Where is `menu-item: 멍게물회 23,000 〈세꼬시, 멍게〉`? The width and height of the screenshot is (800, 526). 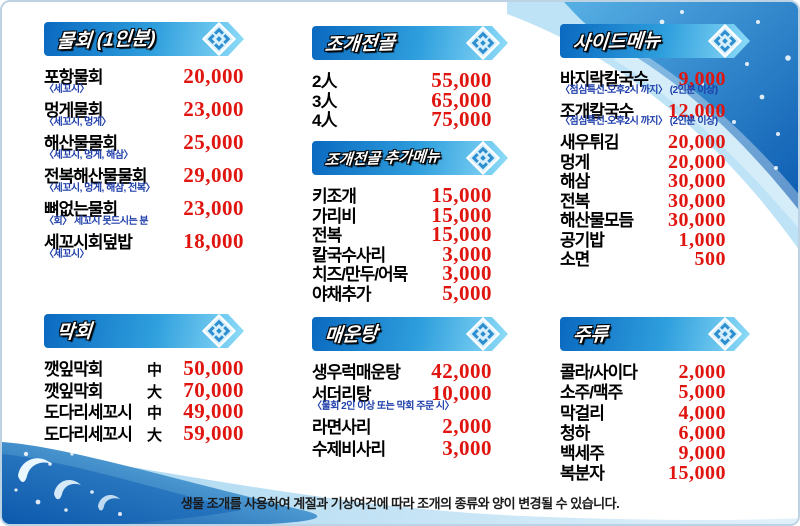 menu-item: 멍게물회 23,000 〈세꼬시, 멍게〉 is located at coordinates (144, 112).